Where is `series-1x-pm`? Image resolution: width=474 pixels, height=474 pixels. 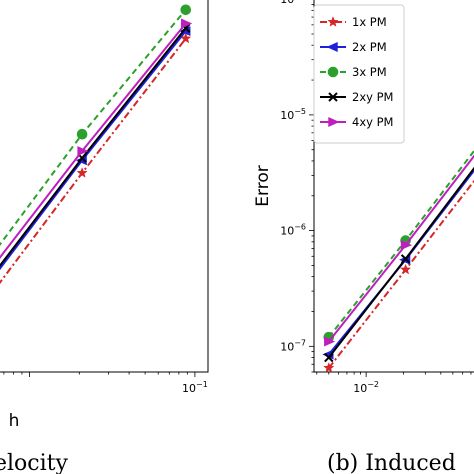
series-1x-pm is located at coordinates (398, 275).